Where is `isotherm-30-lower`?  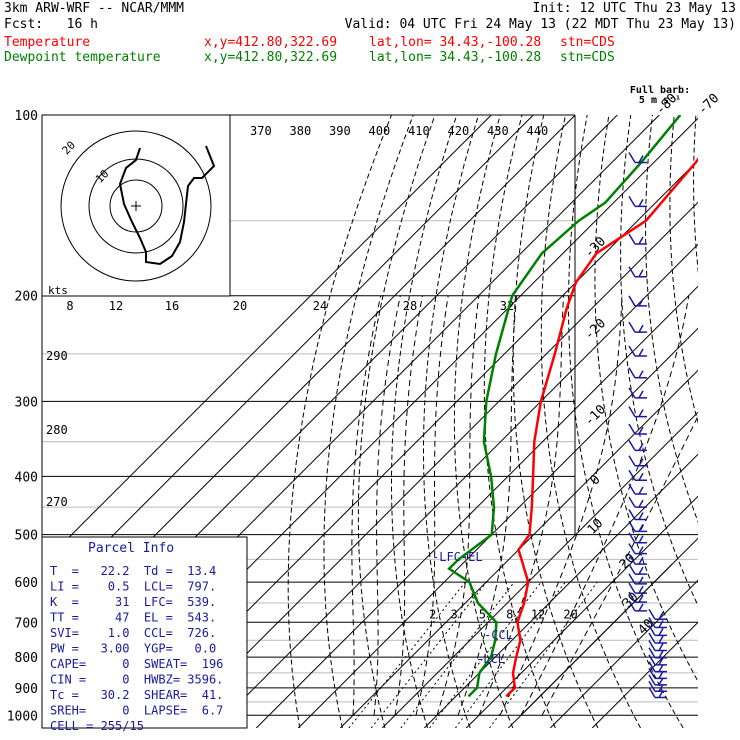 isotherm-30-lower is located at coordinates (596, 639).